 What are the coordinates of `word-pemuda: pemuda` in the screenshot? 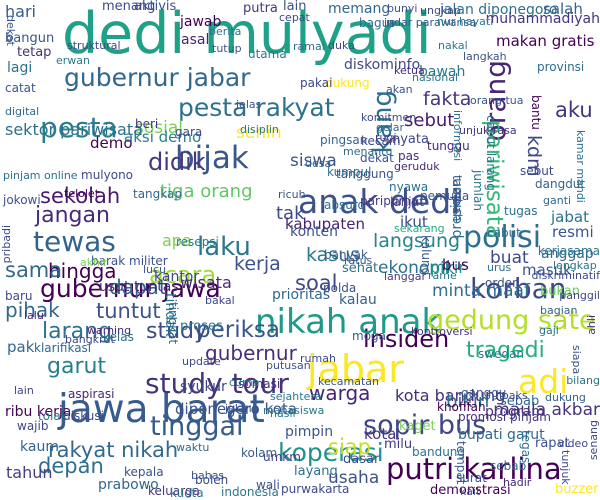 It's located at (445, 196).